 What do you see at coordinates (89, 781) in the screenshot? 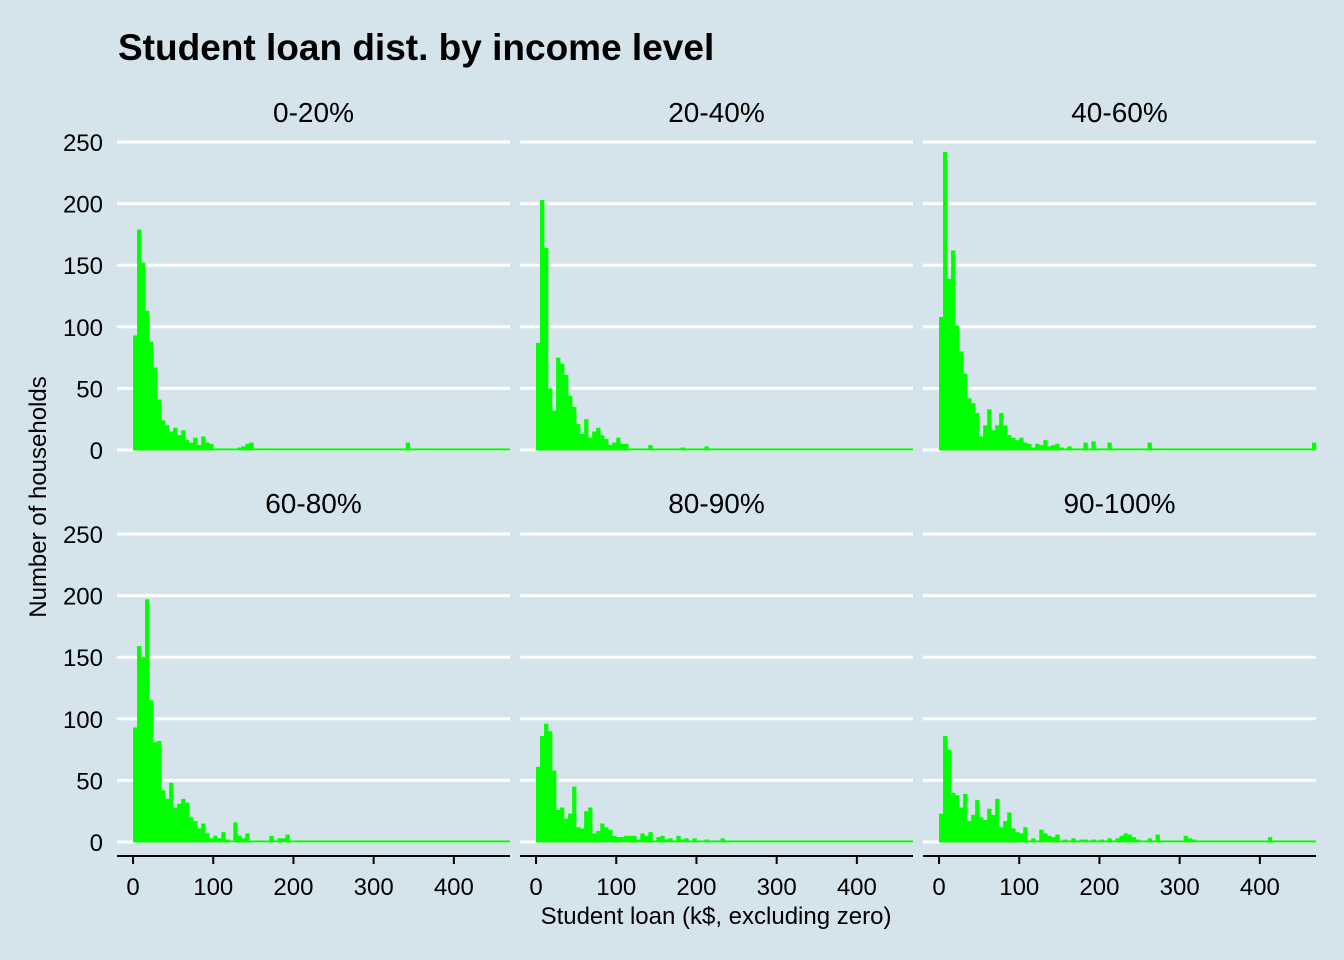
I see `y-tick-label: 50` at bounding box center [89, 781].